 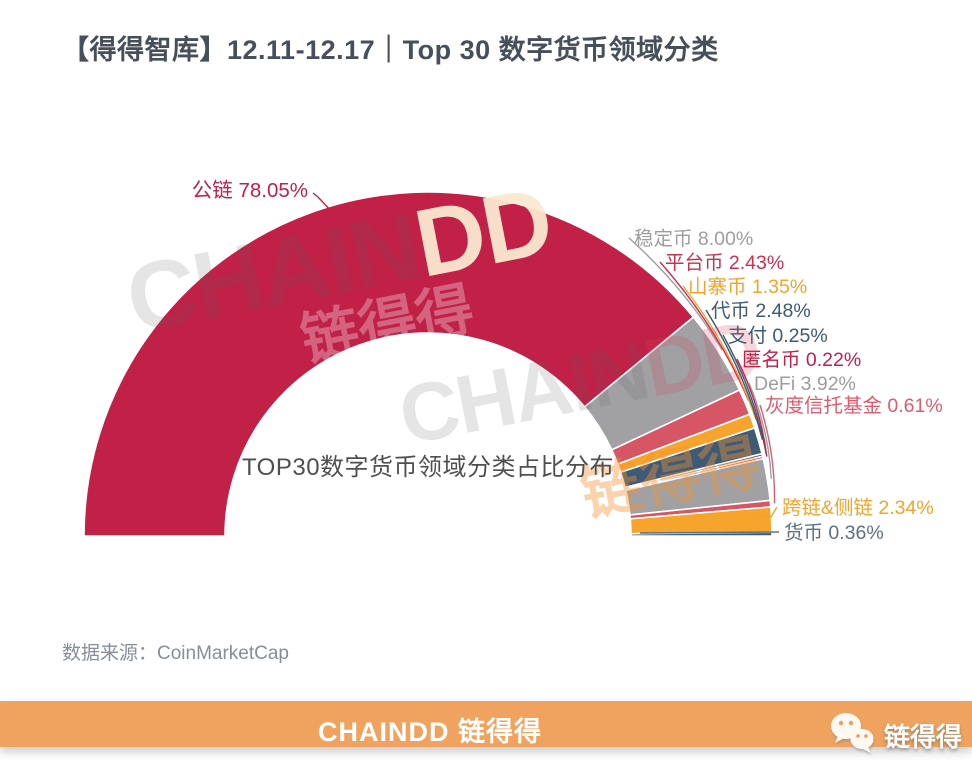 I want to click on segment-label-4: 代币 2.48%, so click(x=761, y=311).